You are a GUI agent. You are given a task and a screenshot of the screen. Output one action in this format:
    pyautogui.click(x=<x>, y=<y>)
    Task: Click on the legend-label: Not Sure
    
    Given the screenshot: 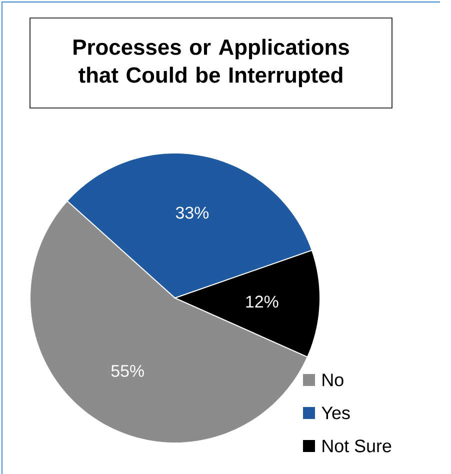 What is the action you would take?
    pyautogui.click(x=357, y=446)
    